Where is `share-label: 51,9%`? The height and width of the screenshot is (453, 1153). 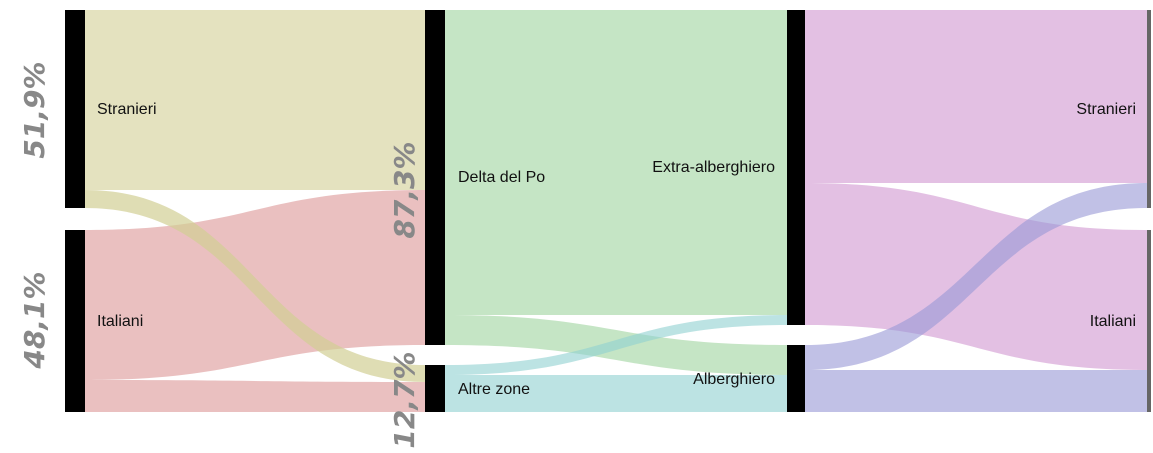
share-label: 51,9% is located at coordinates (34, 109).